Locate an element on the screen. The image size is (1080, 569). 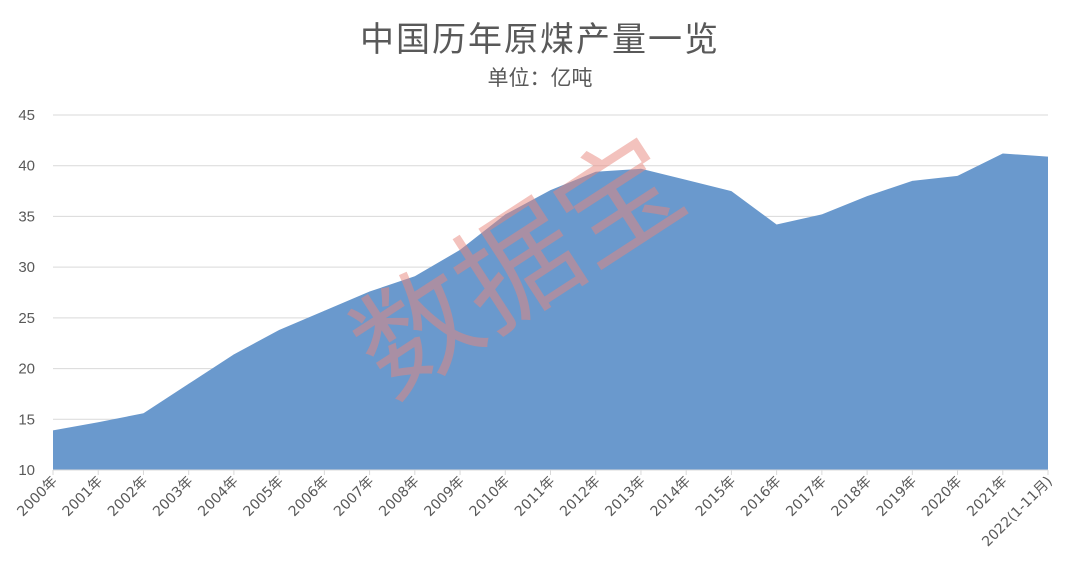
x-tick-label: 2000年 is located at coordinates (37, 497).